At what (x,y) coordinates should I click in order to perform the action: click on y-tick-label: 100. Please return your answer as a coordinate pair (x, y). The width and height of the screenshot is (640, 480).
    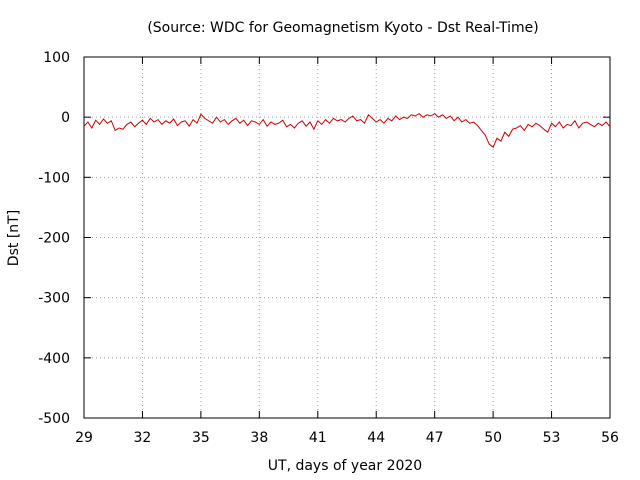
    Looking at the image, I should click on (56, 58).